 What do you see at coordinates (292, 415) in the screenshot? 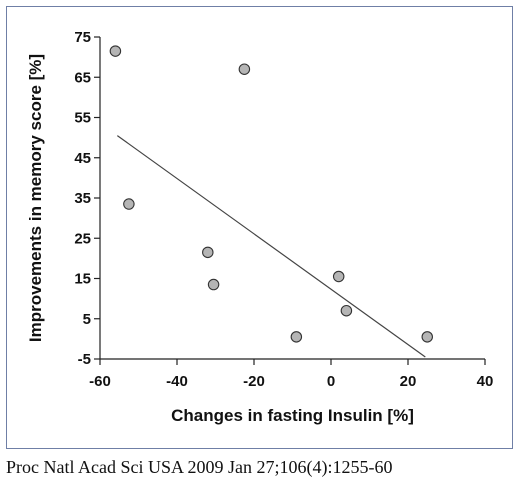
I see `x-axis-label: Changes in fasting Insulin [%]` at bounding box center [292, 415].